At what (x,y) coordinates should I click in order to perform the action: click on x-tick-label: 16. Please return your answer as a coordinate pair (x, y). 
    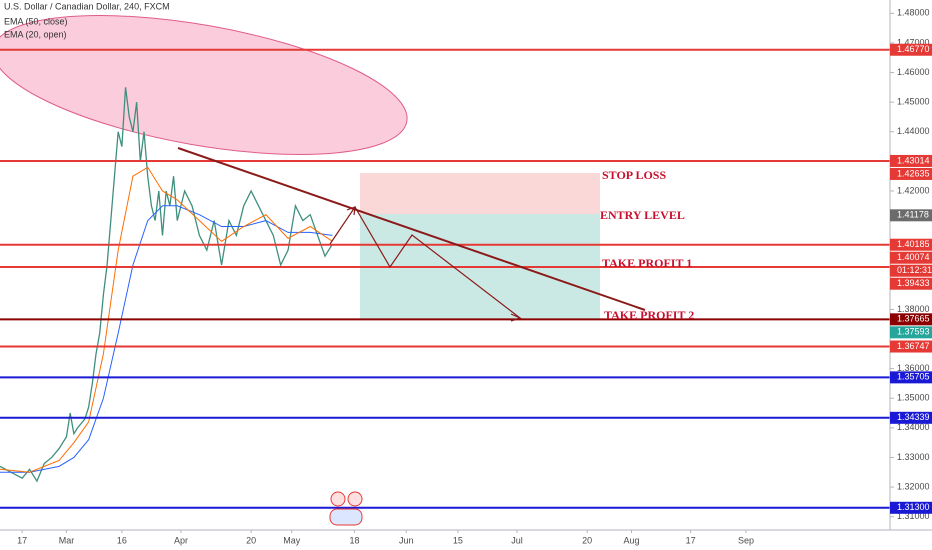
    Looking at the image, I should click on (122, 540).